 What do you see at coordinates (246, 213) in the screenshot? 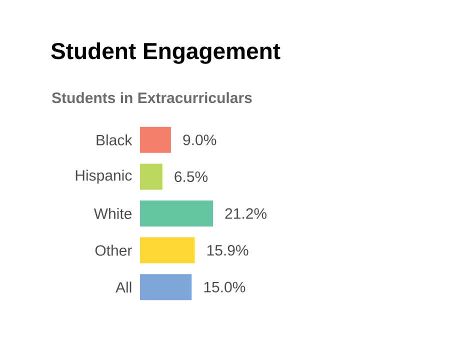
I see `data-label: 21.2%` at bounding box center [246, 213].